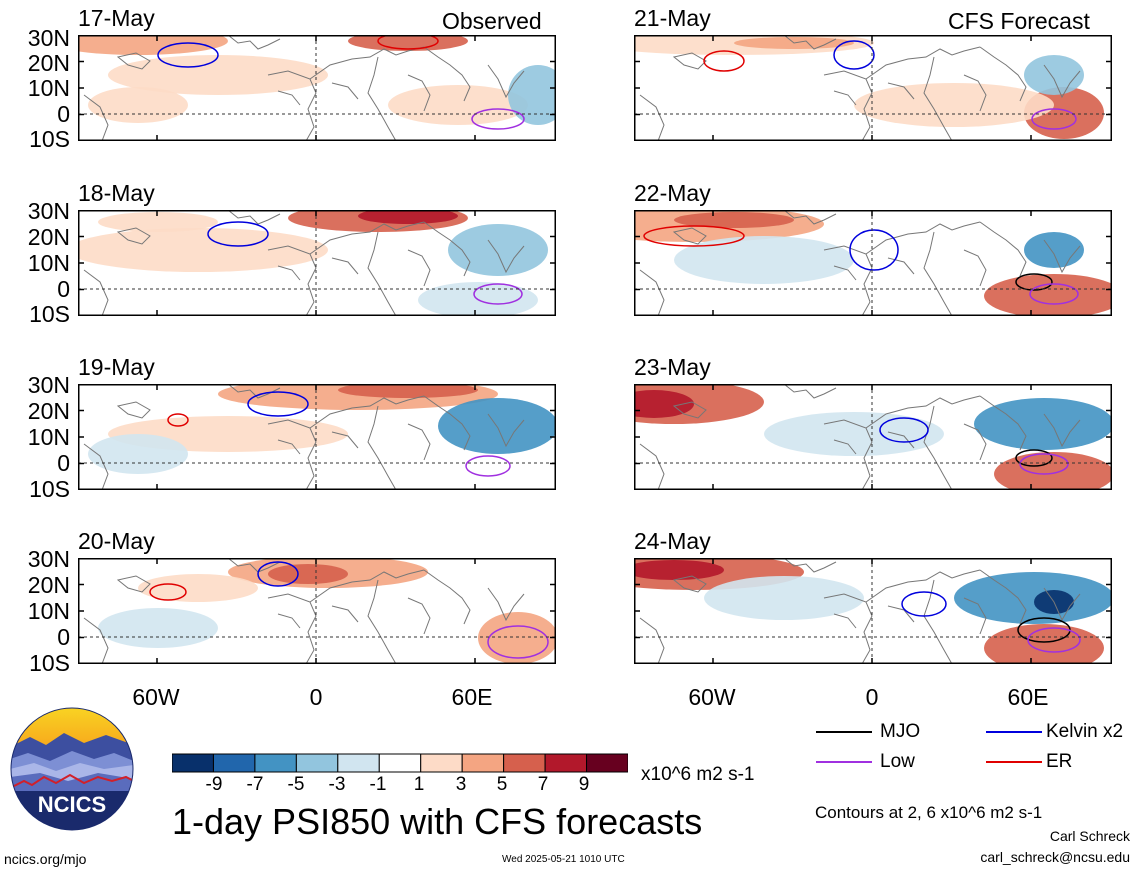  Describe the element at coordinates (543, 784) in the screenshot. I see `colorbar-tick-label: 7` at that location.